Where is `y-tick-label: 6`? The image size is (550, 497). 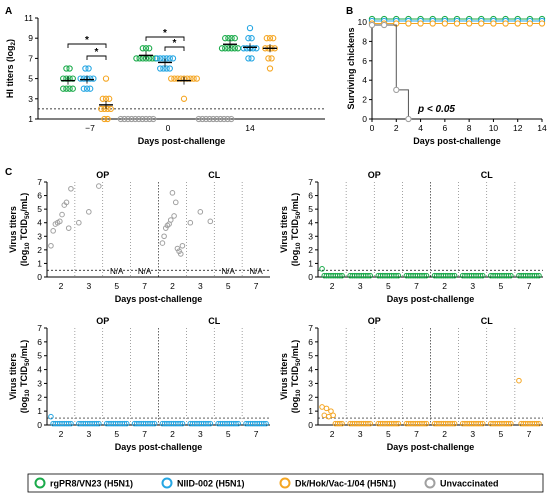 y-tick-label: 6 is located at coordinates (39, 196).